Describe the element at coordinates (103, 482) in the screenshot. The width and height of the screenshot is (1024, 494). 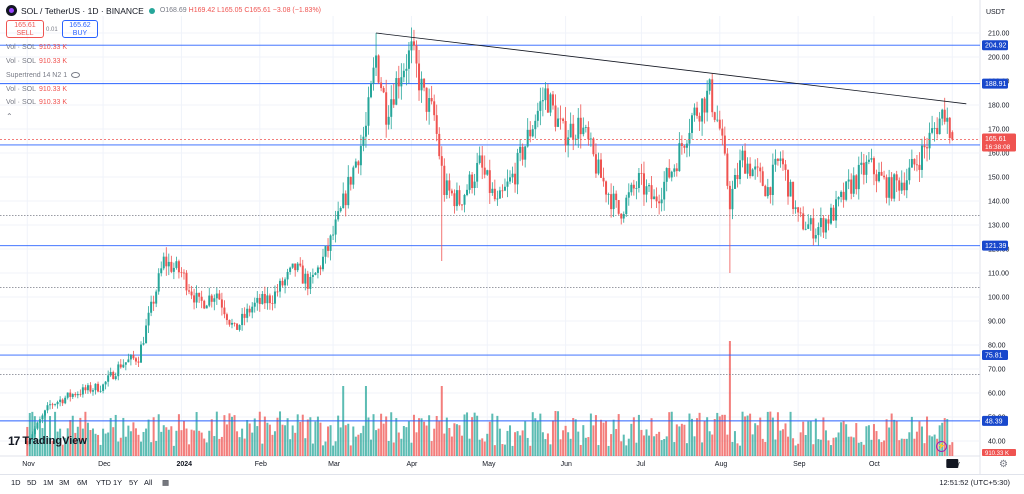
I see `timeframe-ytd: YTD` at that location.